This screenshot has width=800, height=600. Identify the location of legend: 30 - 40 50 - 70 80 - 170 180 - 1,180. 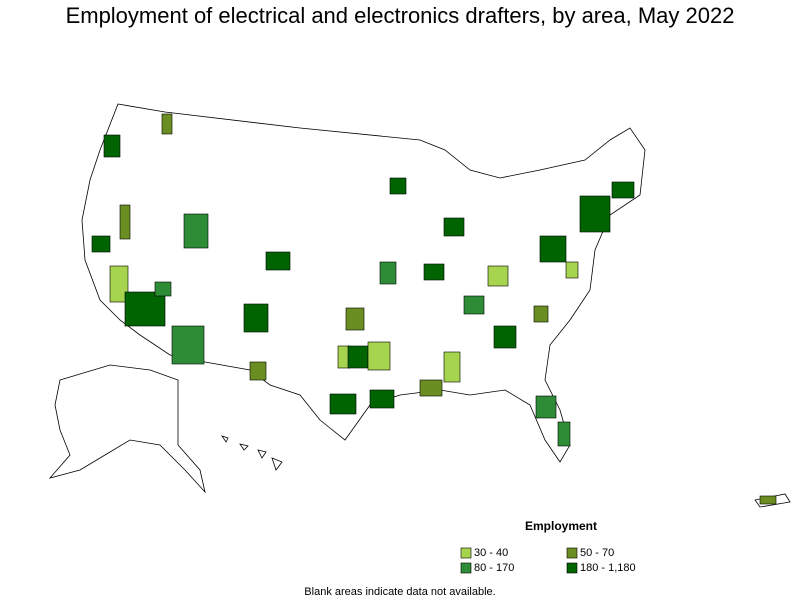
(548, 560).